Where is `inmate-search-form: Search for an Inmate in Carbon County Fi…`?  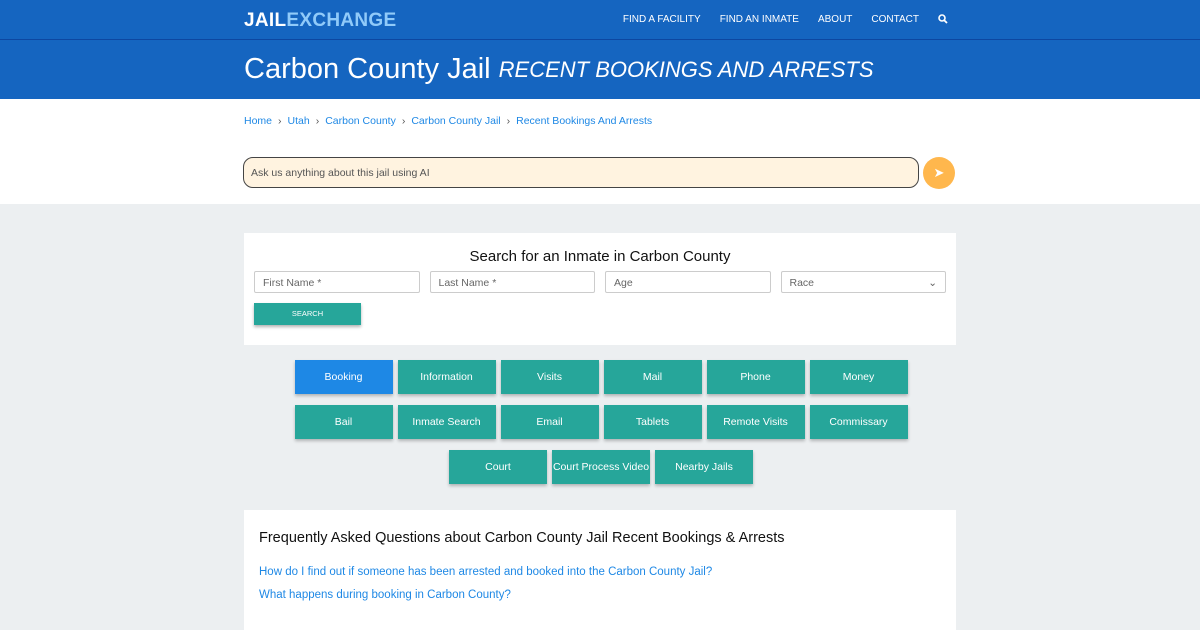
inmate-search-form: Search for an Inmate in Carbon County Fi… is located at coordinates (600, 289).